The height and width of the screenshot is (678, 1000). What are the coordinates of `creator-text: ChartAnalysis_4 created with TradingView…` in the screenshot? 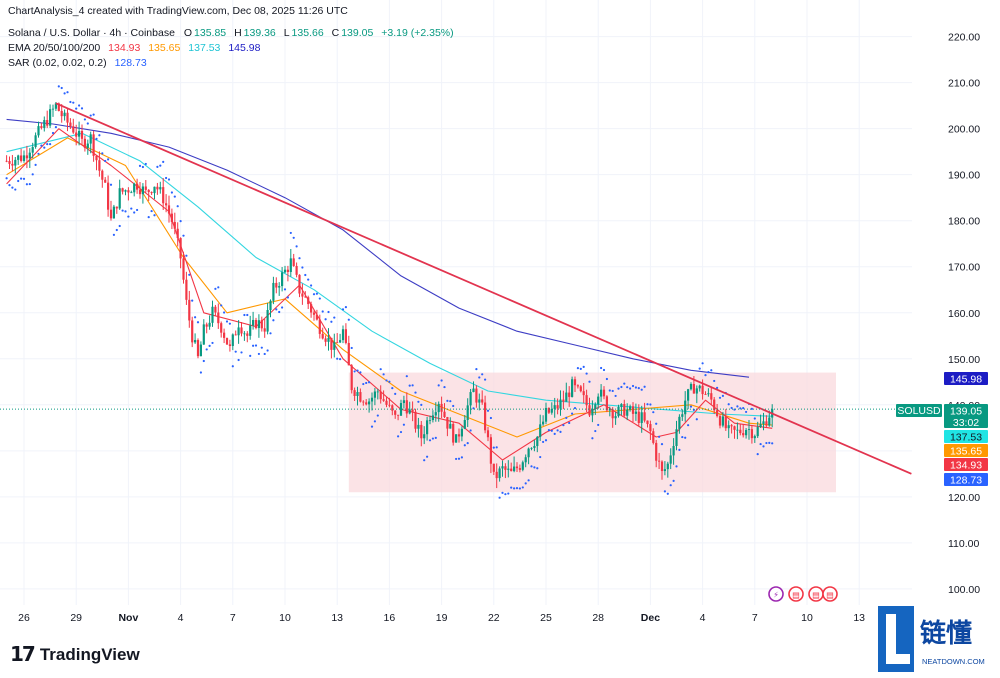 It's located at (178, 11).